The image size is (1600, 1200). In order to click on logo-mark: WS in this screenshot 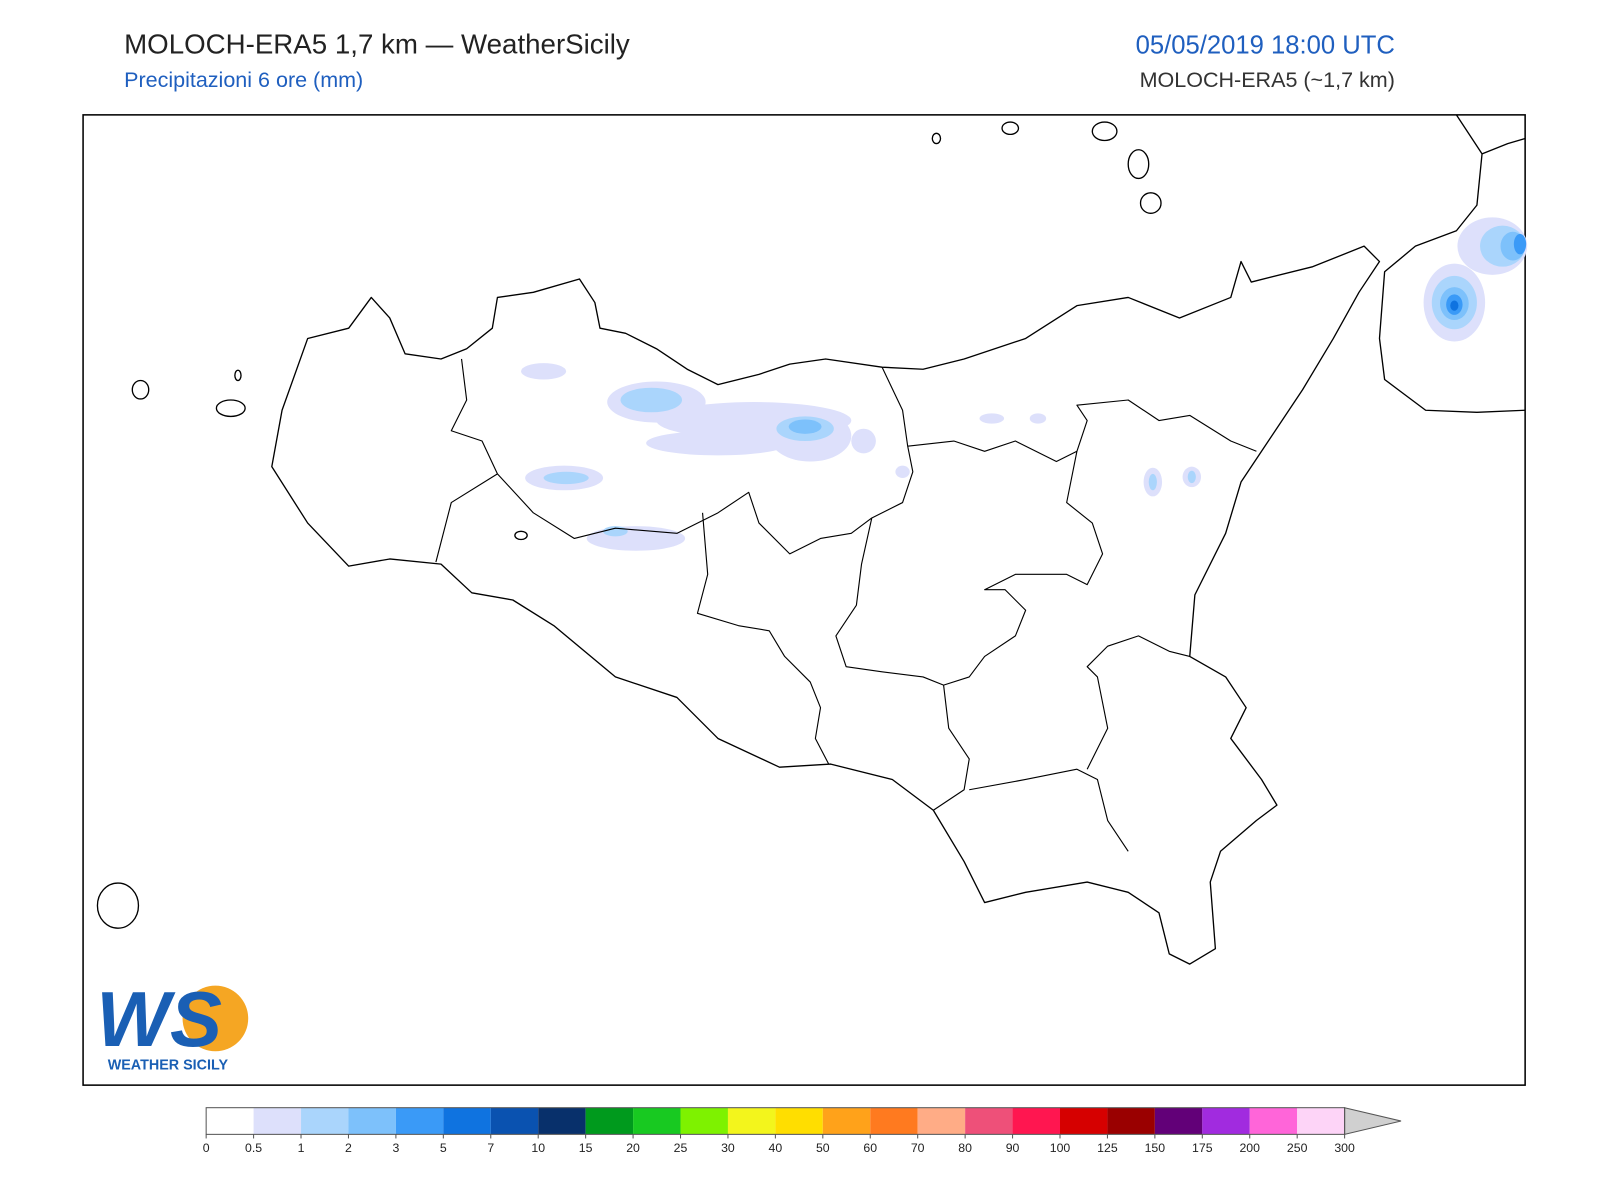, I will do `click(159, 1019)`.